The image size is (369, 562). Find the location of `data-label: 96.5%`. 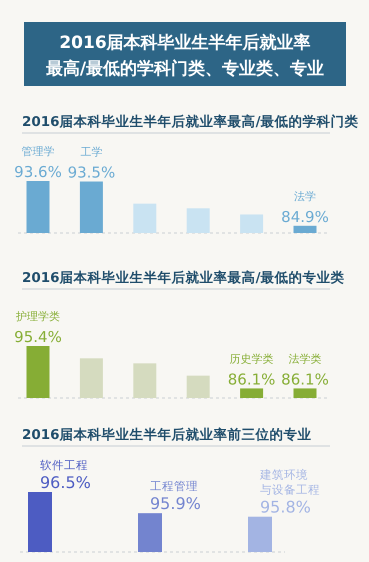

data-label: 96.5% is located at coordinates (65, 482).